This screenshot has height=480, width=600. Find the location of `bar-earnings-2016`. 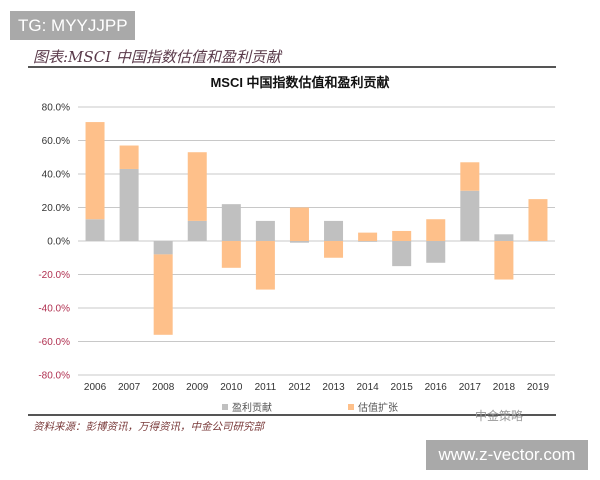

bar-earnings-2016 is located at coordinates (436, 252).